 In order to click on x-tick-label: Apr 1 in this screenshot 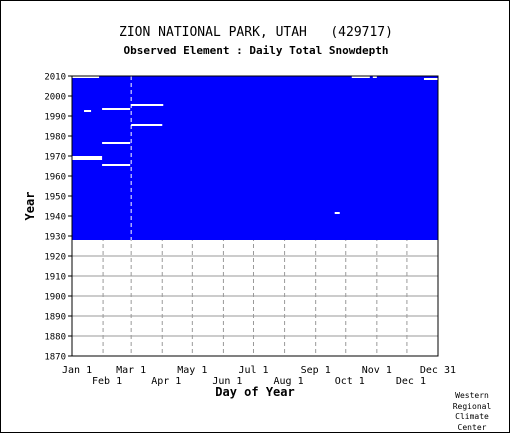, I will do `click(166, 381)`.